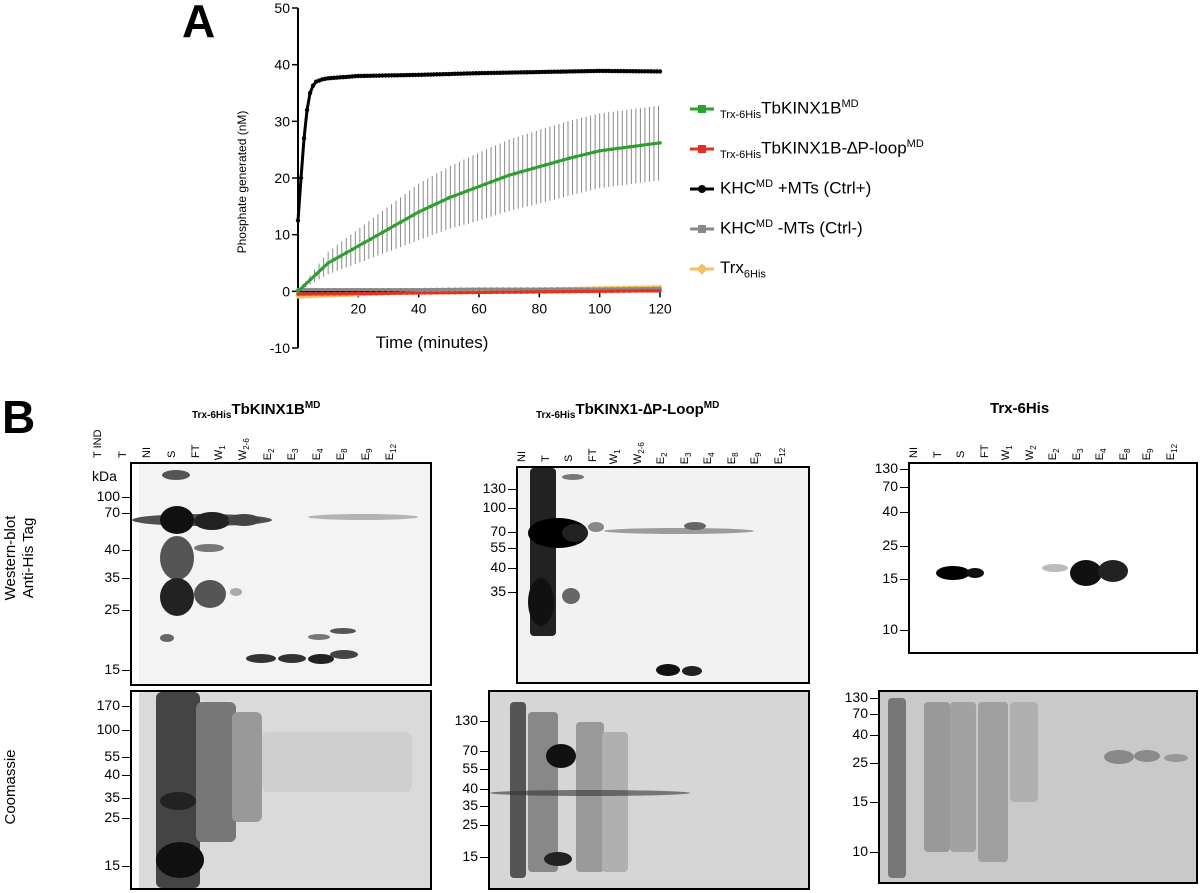 The height and width of the screenshot is (893, 1200). I want to click on lane-label: T IND, so click(98, 443).